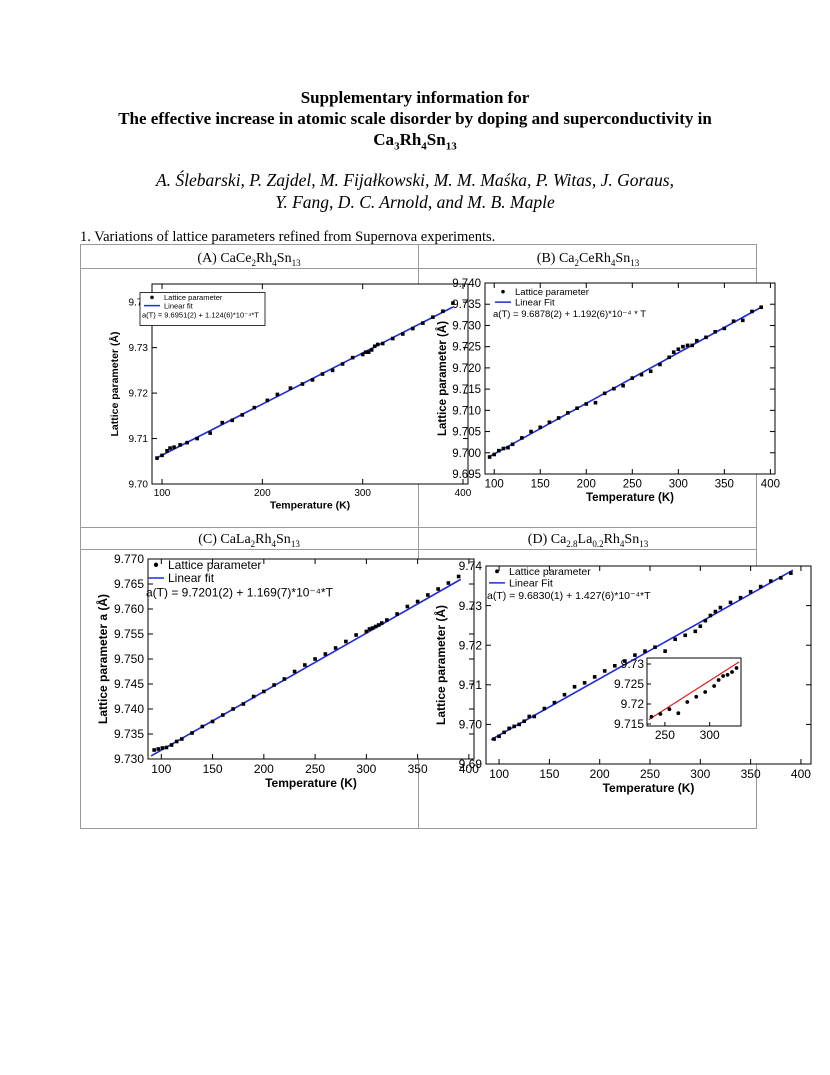 Image resolution: width=830 pixels, height=1075 pixels. I want to click on y-tick-label: 9.695, so click(466, 475).